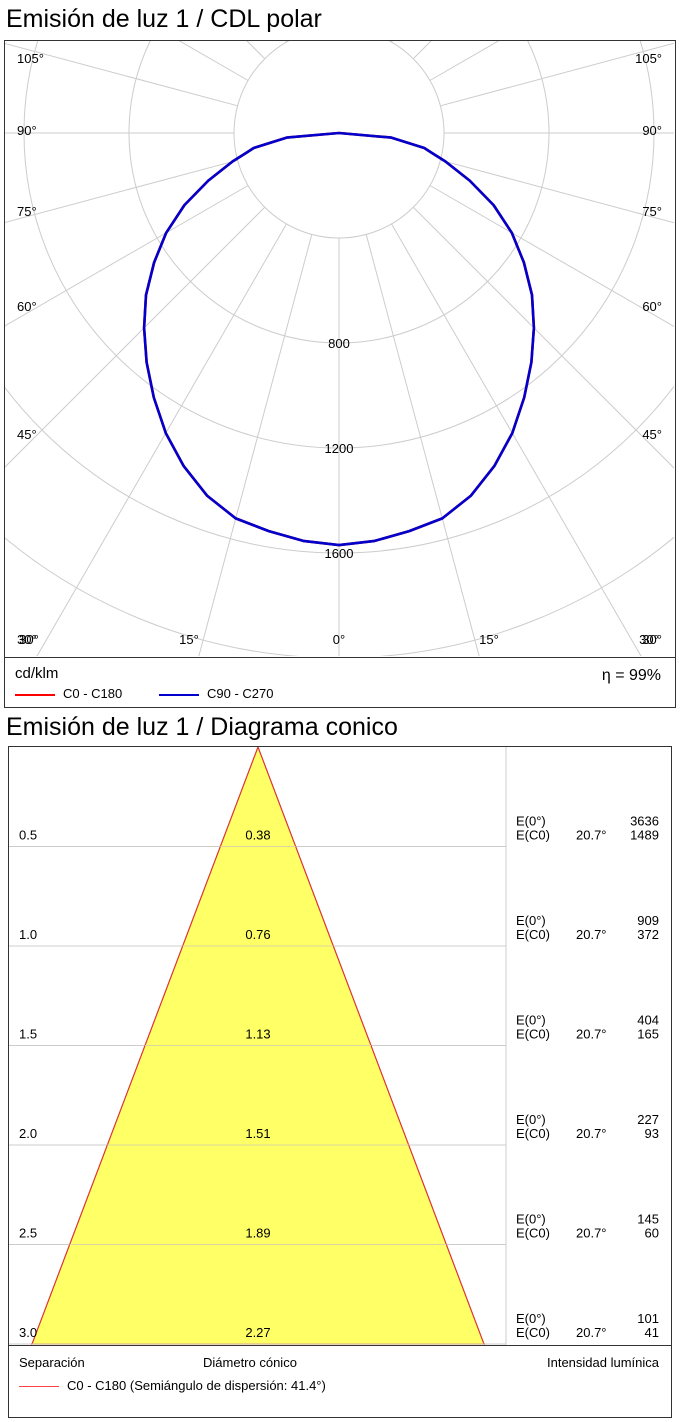 This screenshot has height=1422, width=682. I want to click on angle-label-bottom: 0°, so click(339, 639).